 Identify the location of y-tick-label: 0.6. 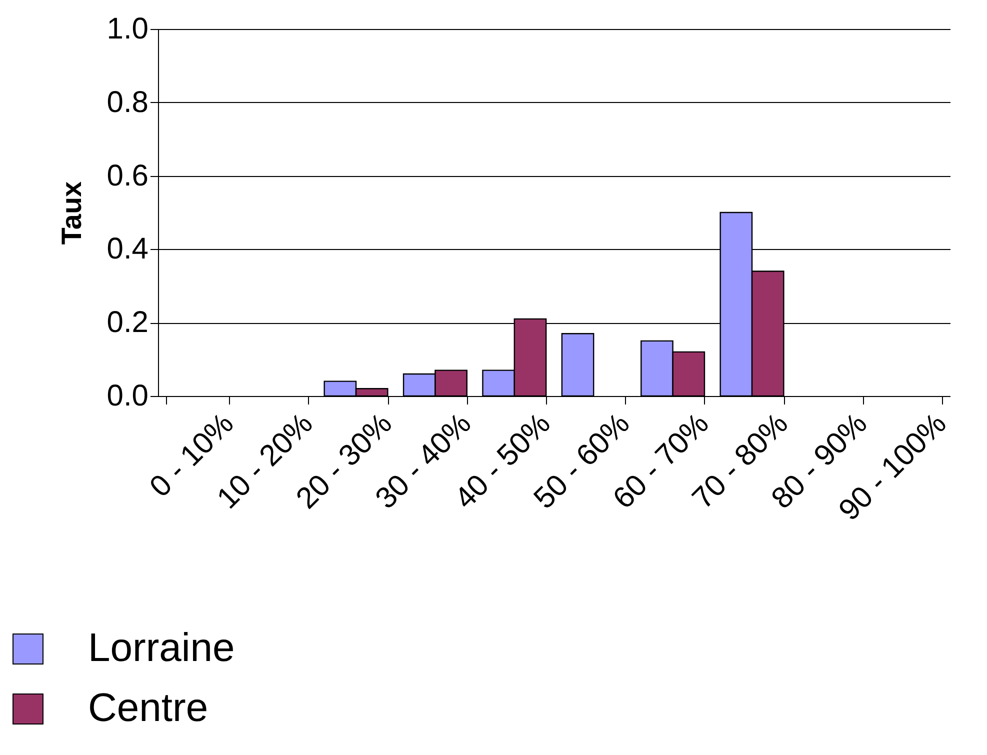
(127, 175).